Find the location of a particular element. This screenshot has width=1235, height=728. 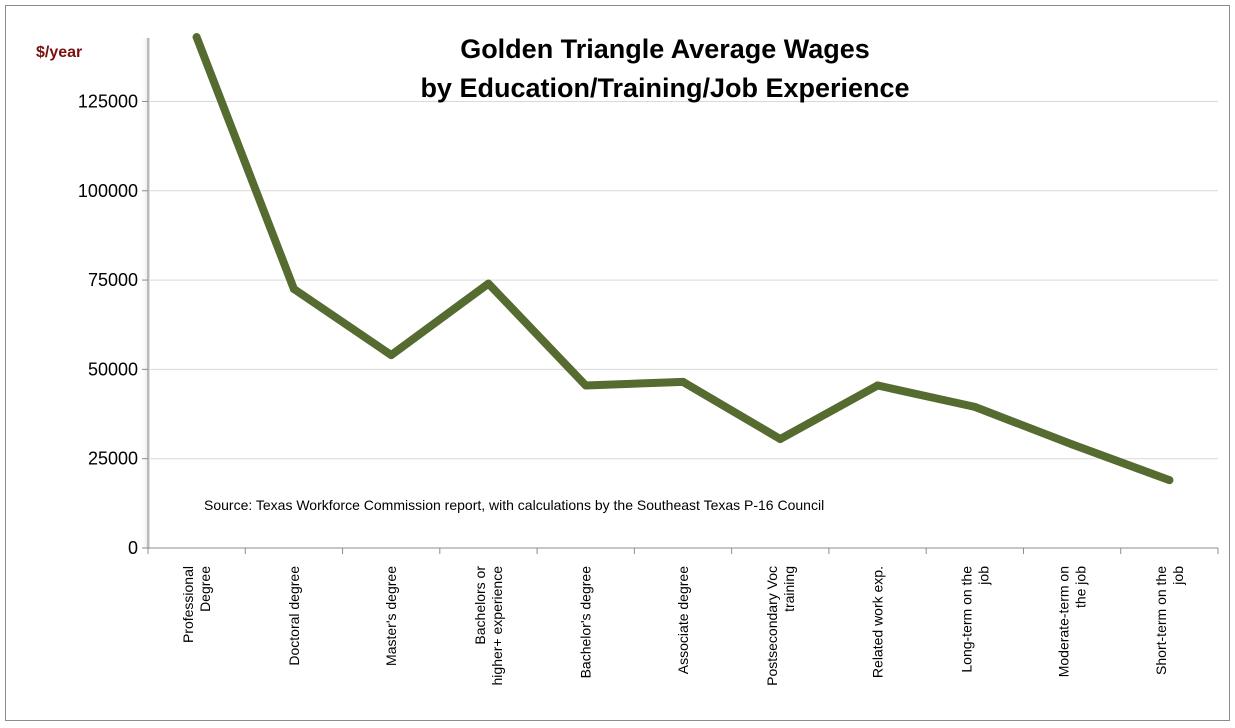

x-tick-label: Moderate-term on the job is located at coordinates (1072, 621).